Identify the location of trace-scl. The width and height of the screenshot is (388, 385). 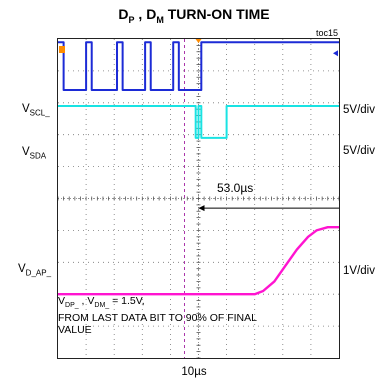
(198, 66).